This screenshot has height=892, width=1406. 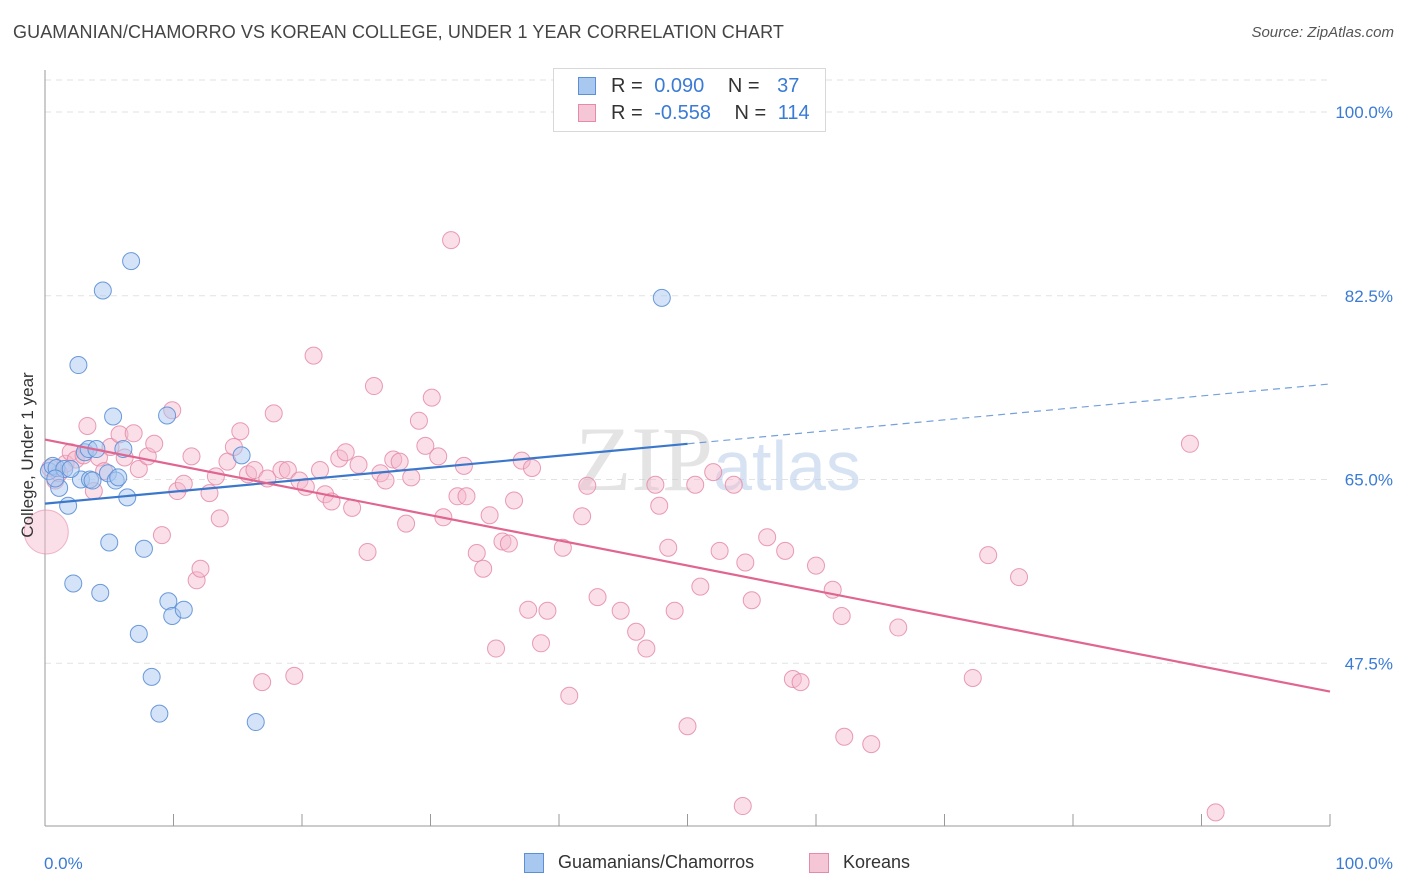 What do you see at coordinates (1364, 863) in the screenshot?
I see `x-tick-label: 100.0%` at bounding box center [1364, 863].